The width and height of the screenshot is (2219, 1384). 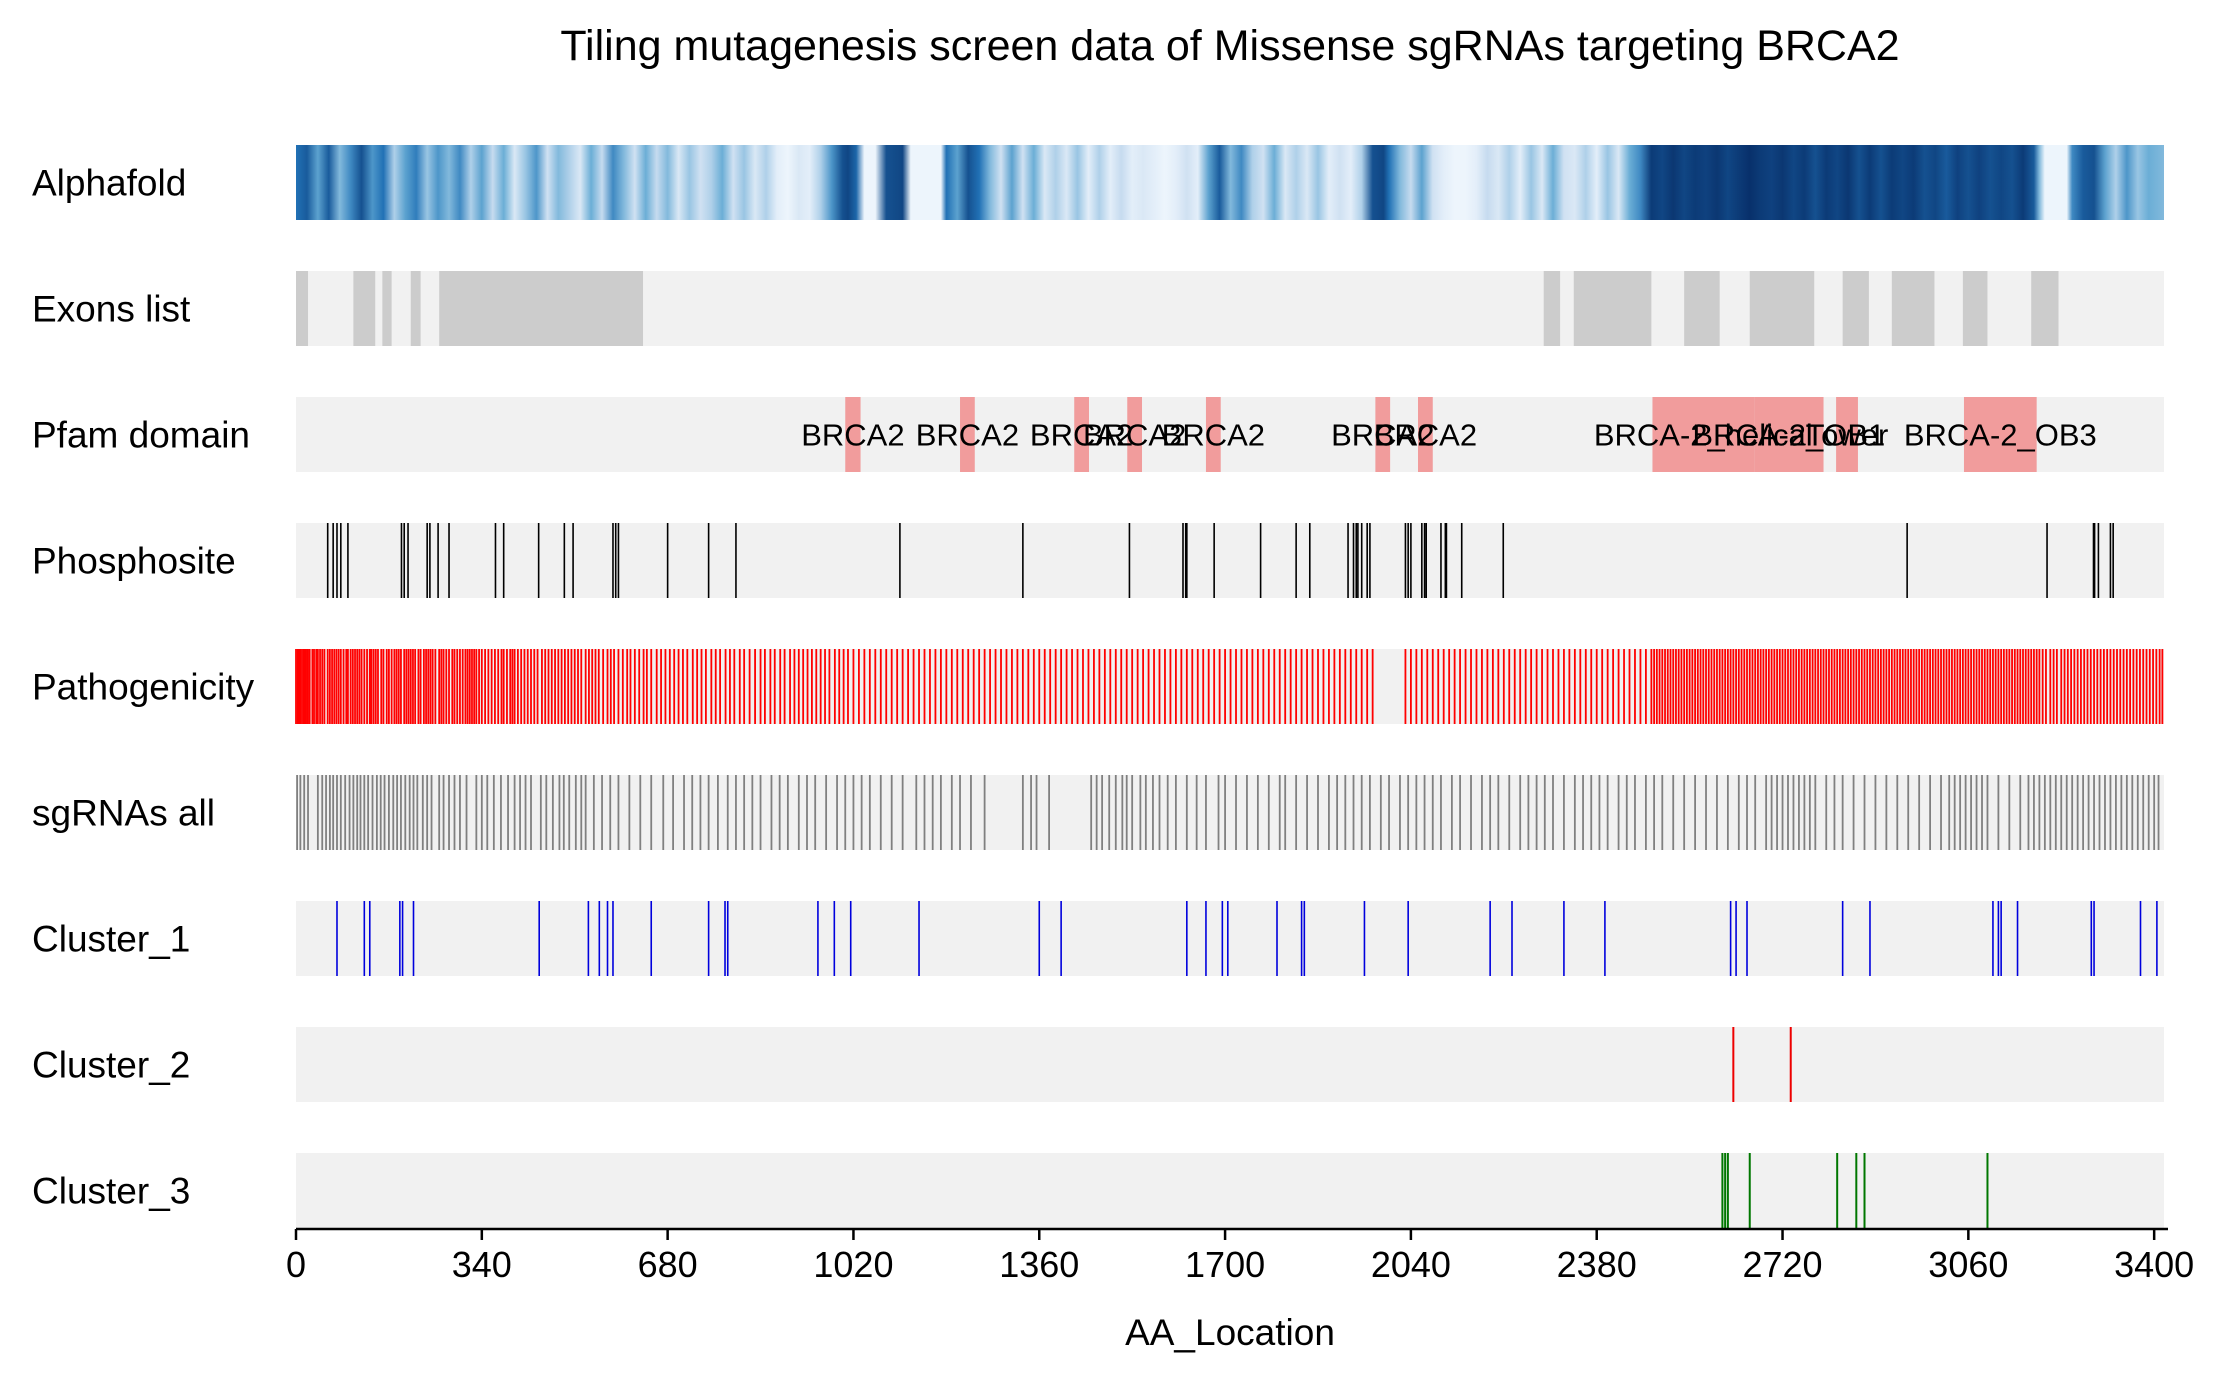 I want to click on track-bg-phospho, so click(x=1230, y=560).